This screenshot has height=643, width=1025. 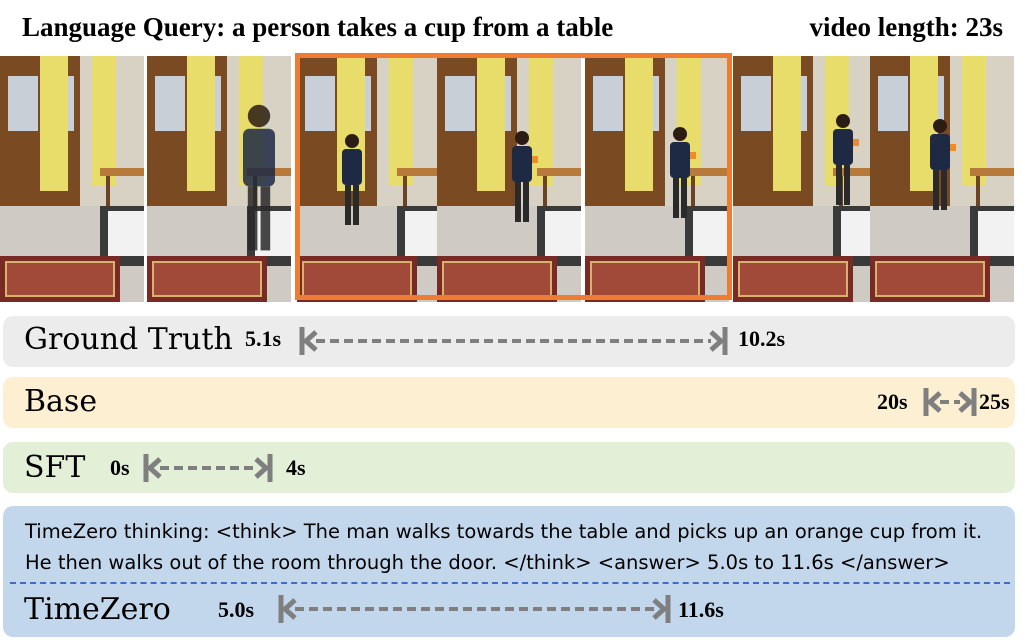 I want to click on base-interval-arrow, so click(x=950, y=402).